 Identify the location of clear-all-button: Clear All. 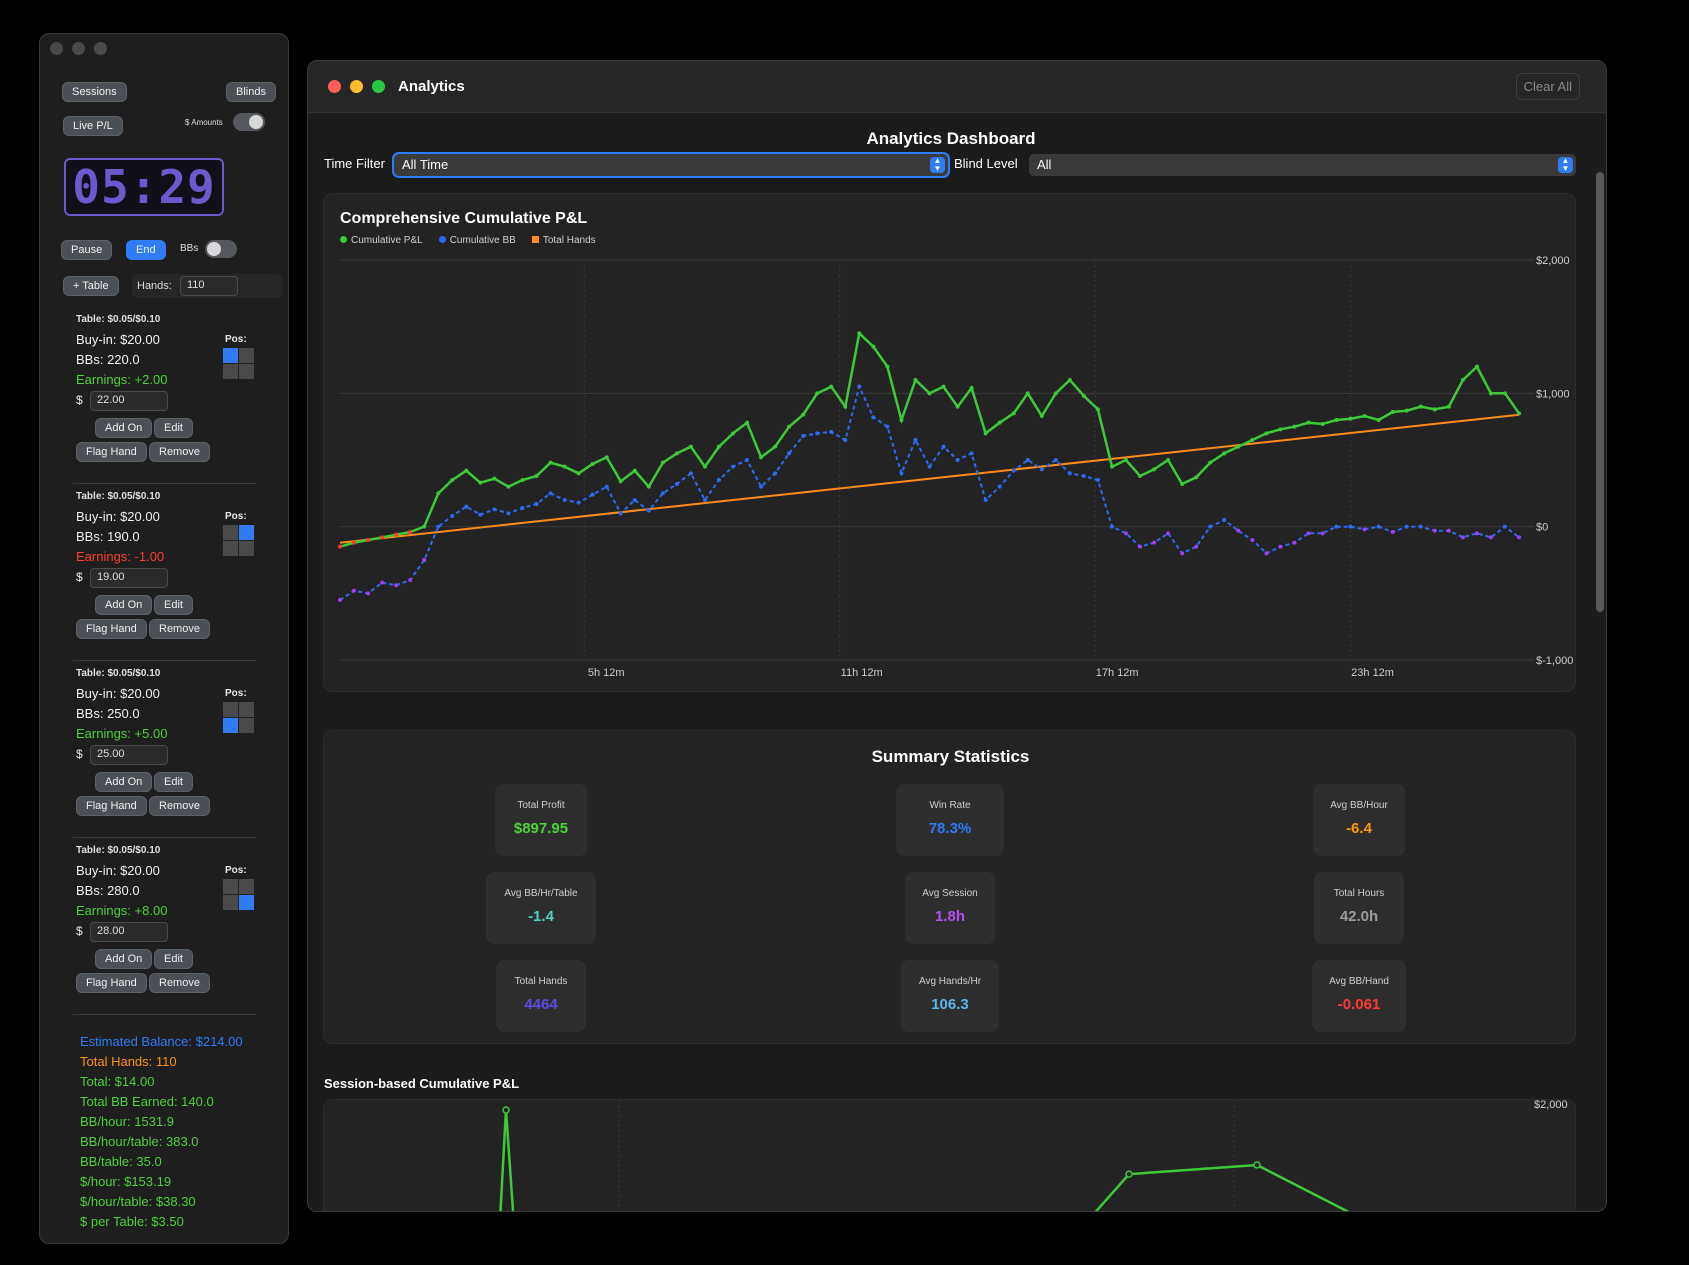
(1547, 86).